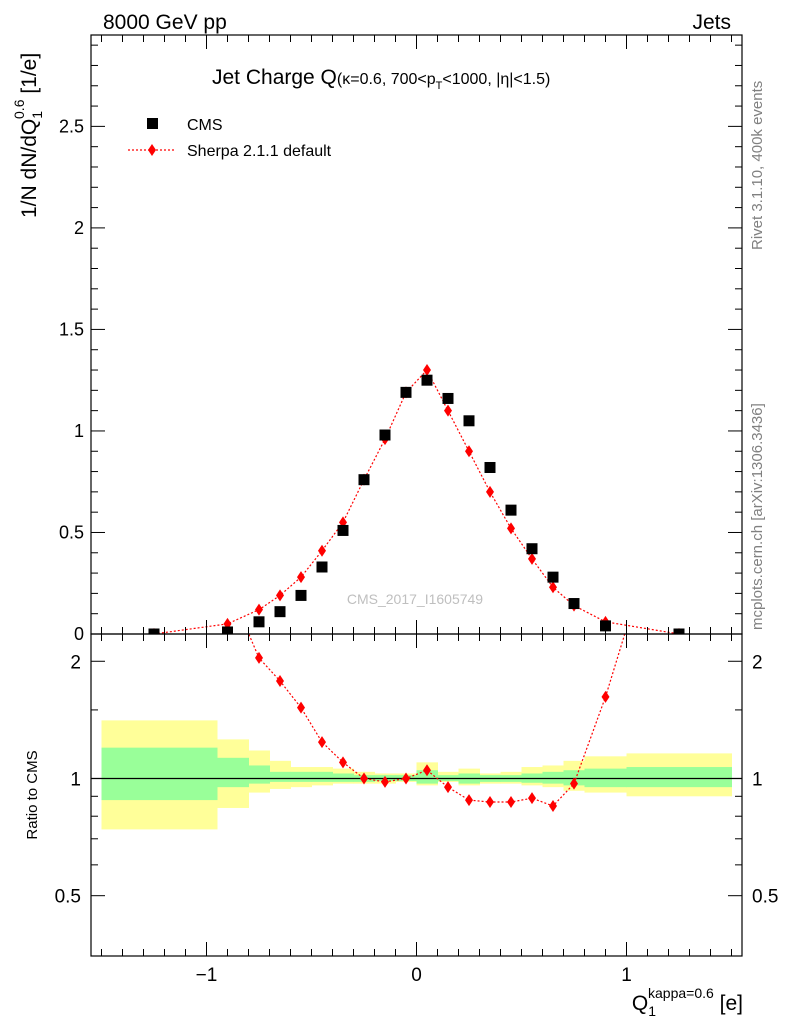 The width and height of the screenshot is (786, 1024). Describe the element at coordinates (165, 22) in the screenshot. I see `header-energy: 8000 GeV pp` at that location.